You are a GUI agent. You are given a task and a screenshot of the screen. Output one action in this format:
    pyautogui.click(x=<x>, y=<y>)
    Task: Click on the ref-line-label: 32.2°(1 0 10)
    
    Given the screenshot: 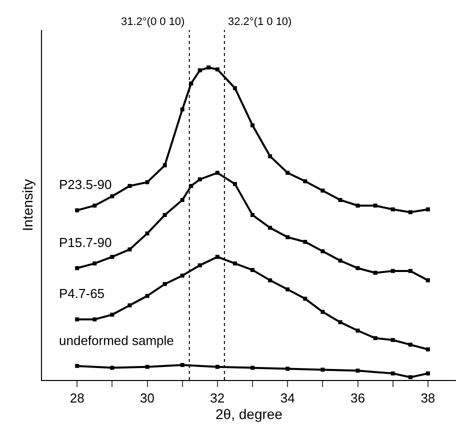 What is the action you would take?
    pyautogui.click(x=260, y=22)
    